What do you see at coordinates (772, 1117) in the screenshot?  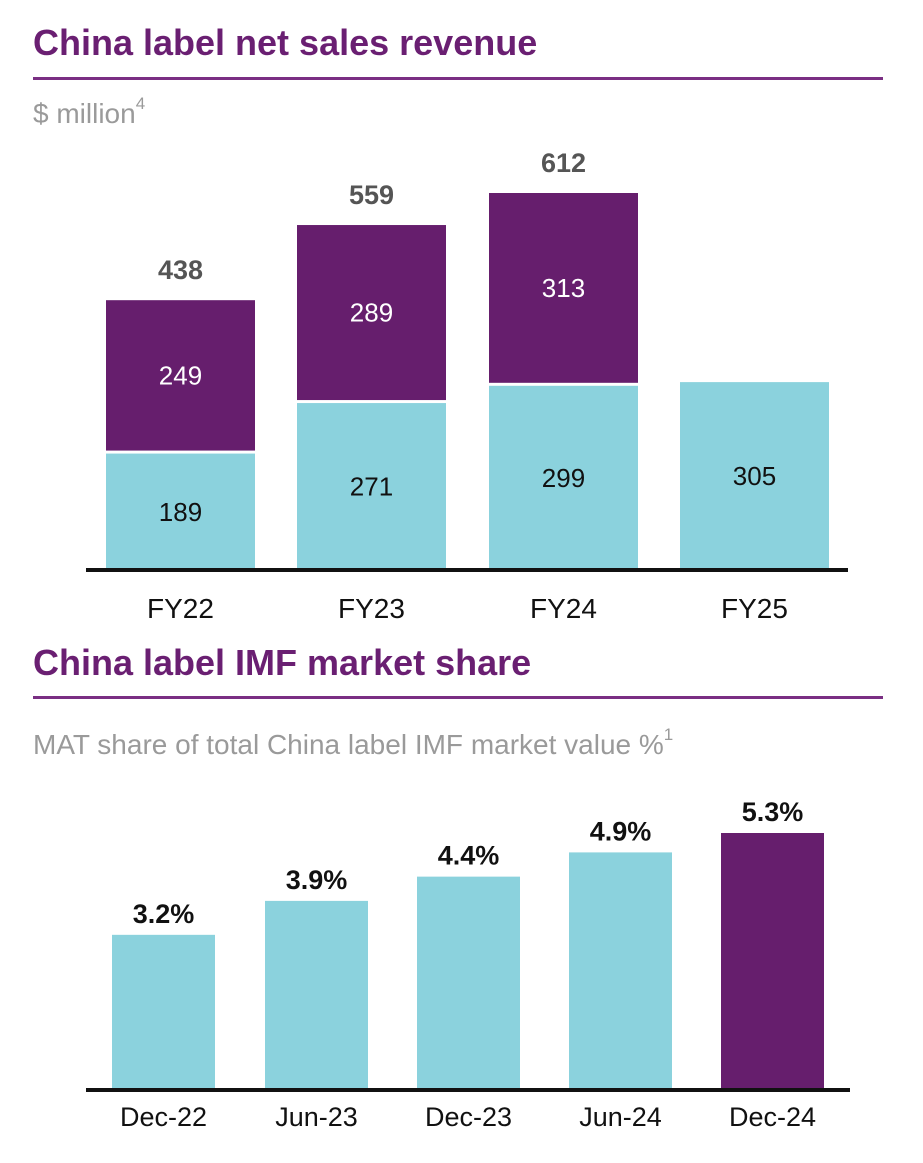 I see `x-tick-label-dec-24: Dec-24` at bounding box center [772, 1117].